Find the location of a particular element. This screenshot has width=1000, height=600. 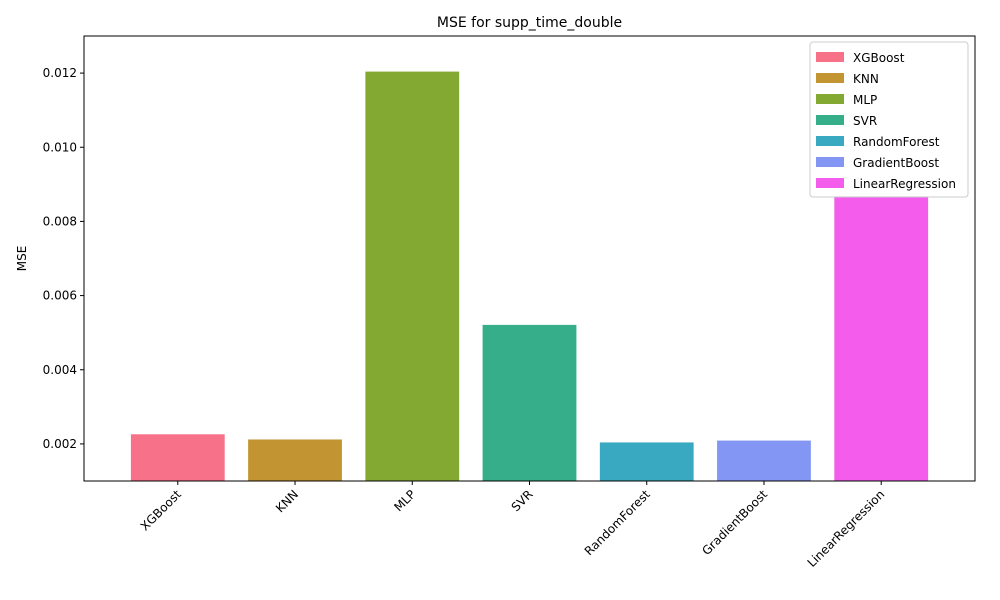

y-tick-label: 0.012 is located at coordinates (60, 73).